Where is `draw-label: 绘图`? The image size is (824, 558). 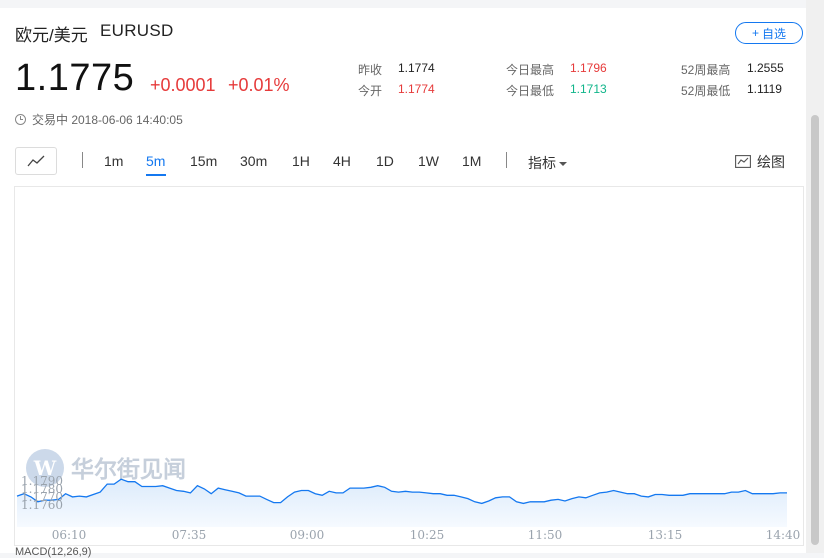
draw-label: 绘图 is located at coordinates (771, 162).